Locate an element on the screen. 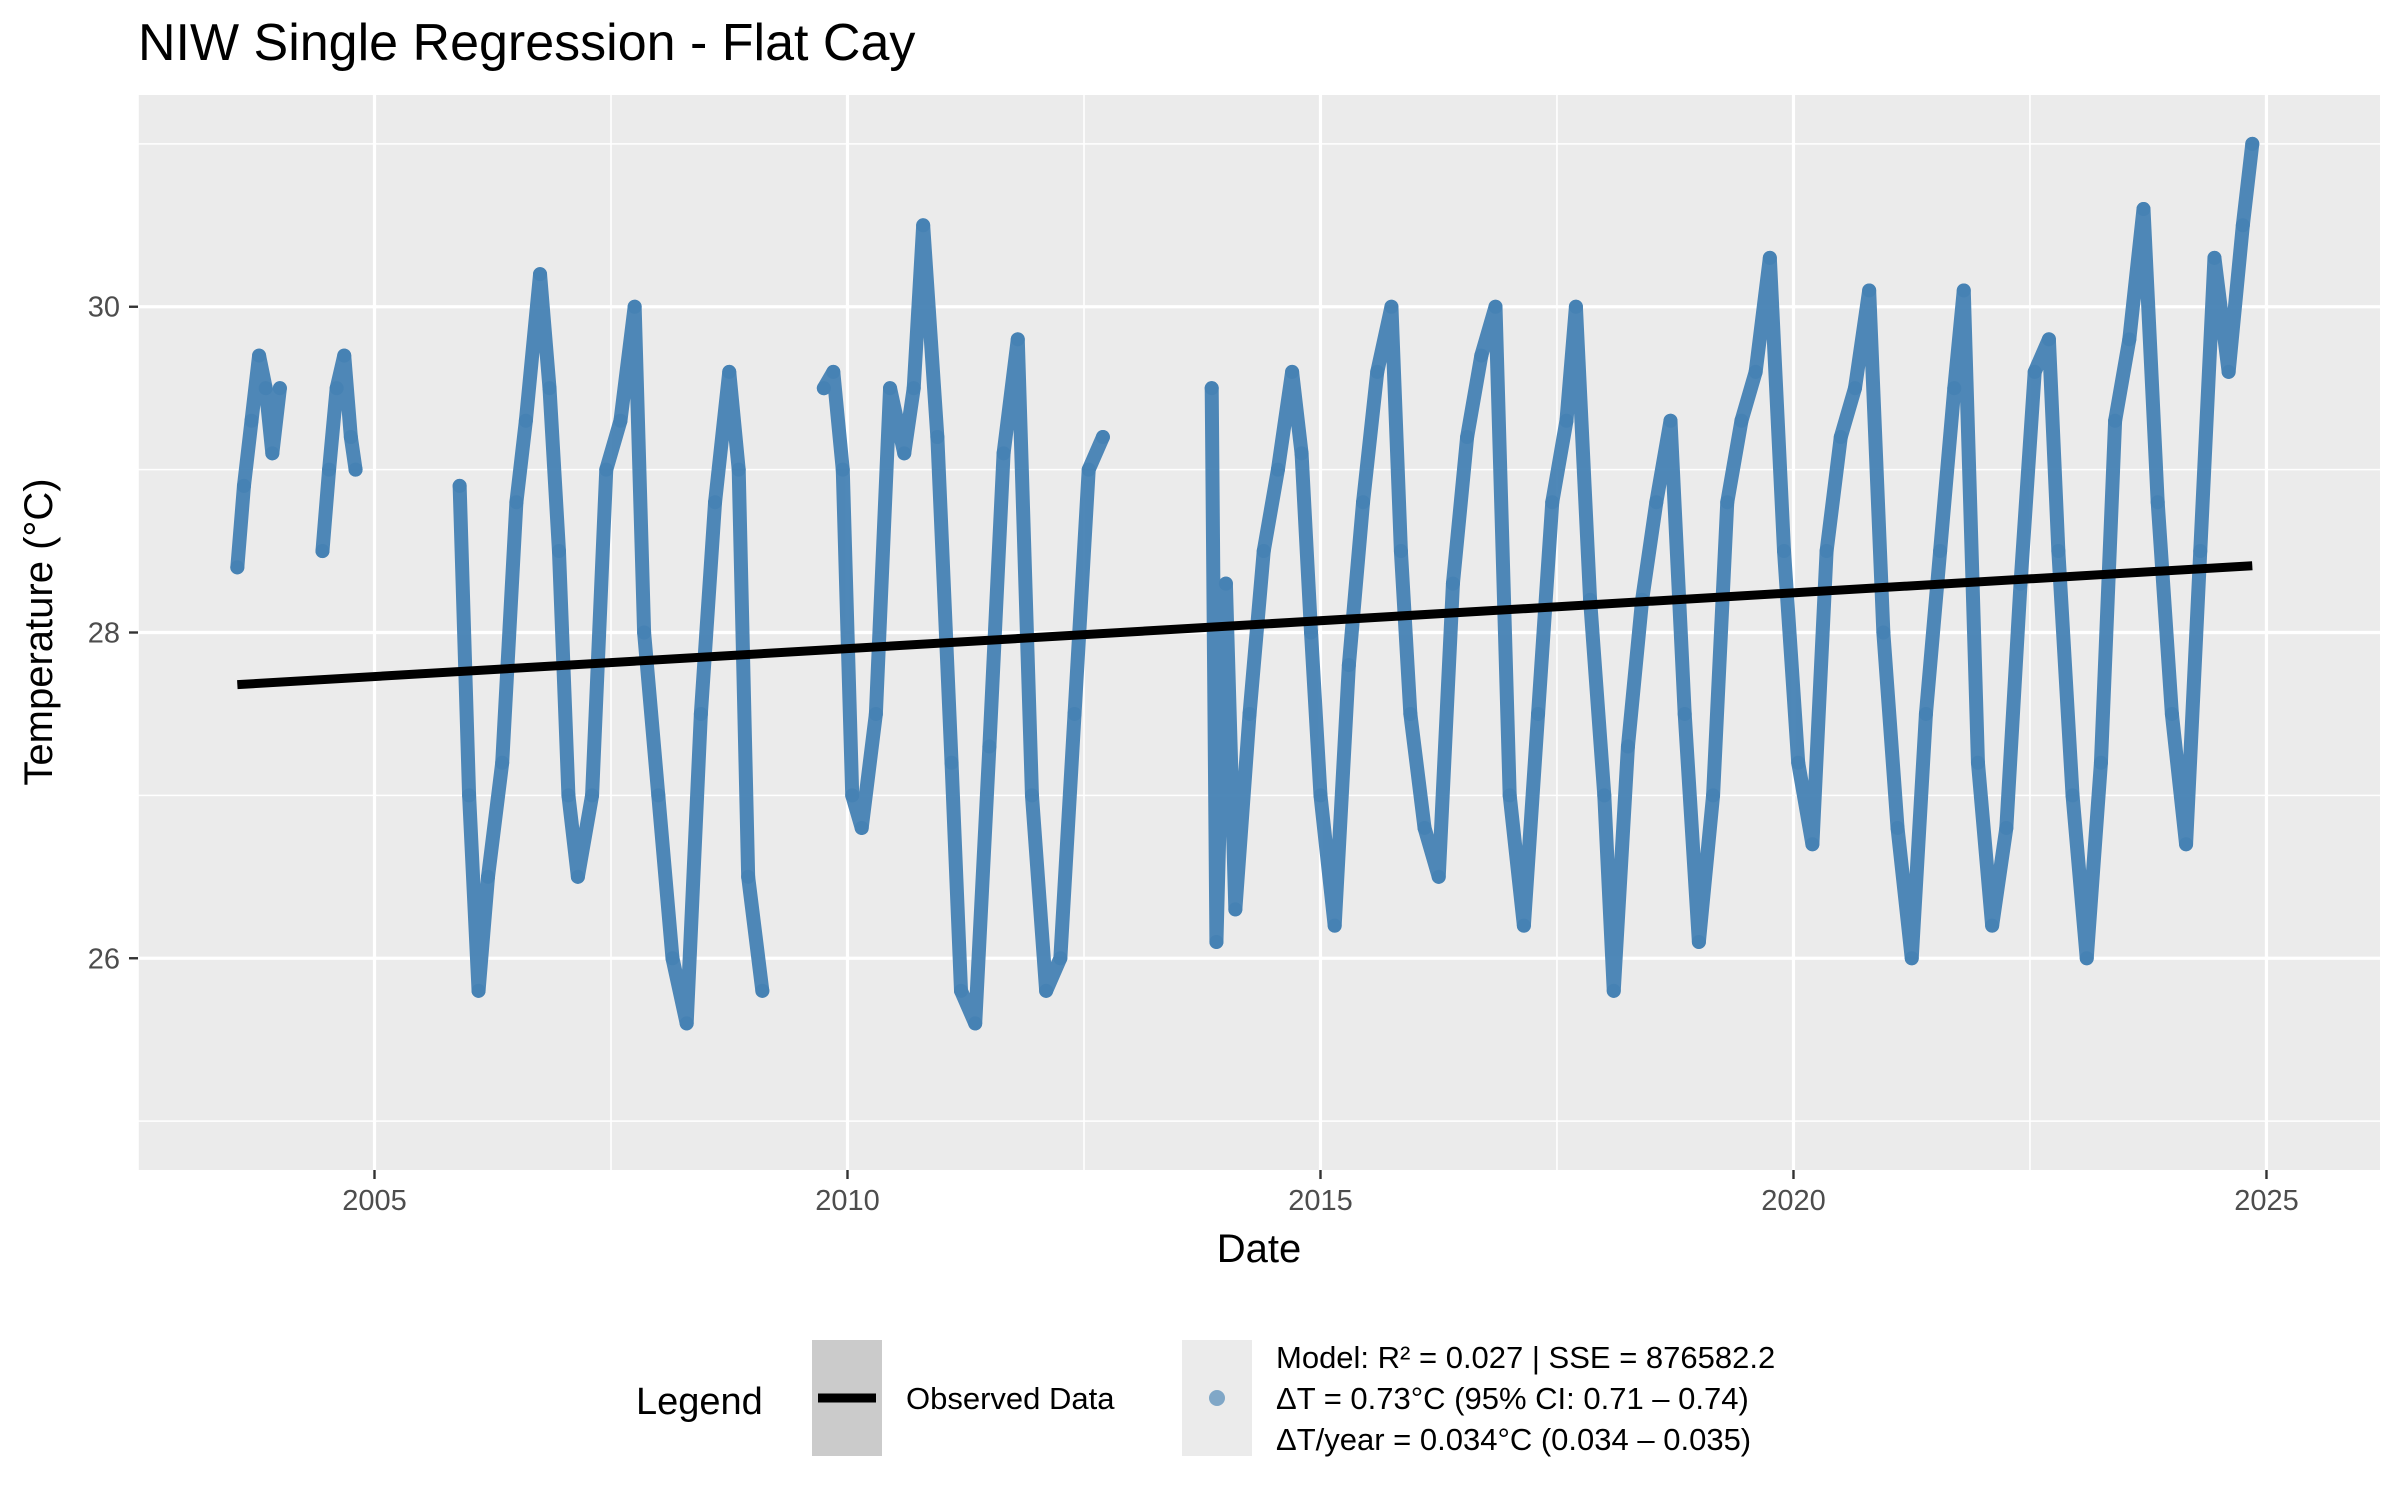 The height and width of the screenshot is (1500, 2400). x-tick-label: 2010 is located at coordinates (847, 1201).